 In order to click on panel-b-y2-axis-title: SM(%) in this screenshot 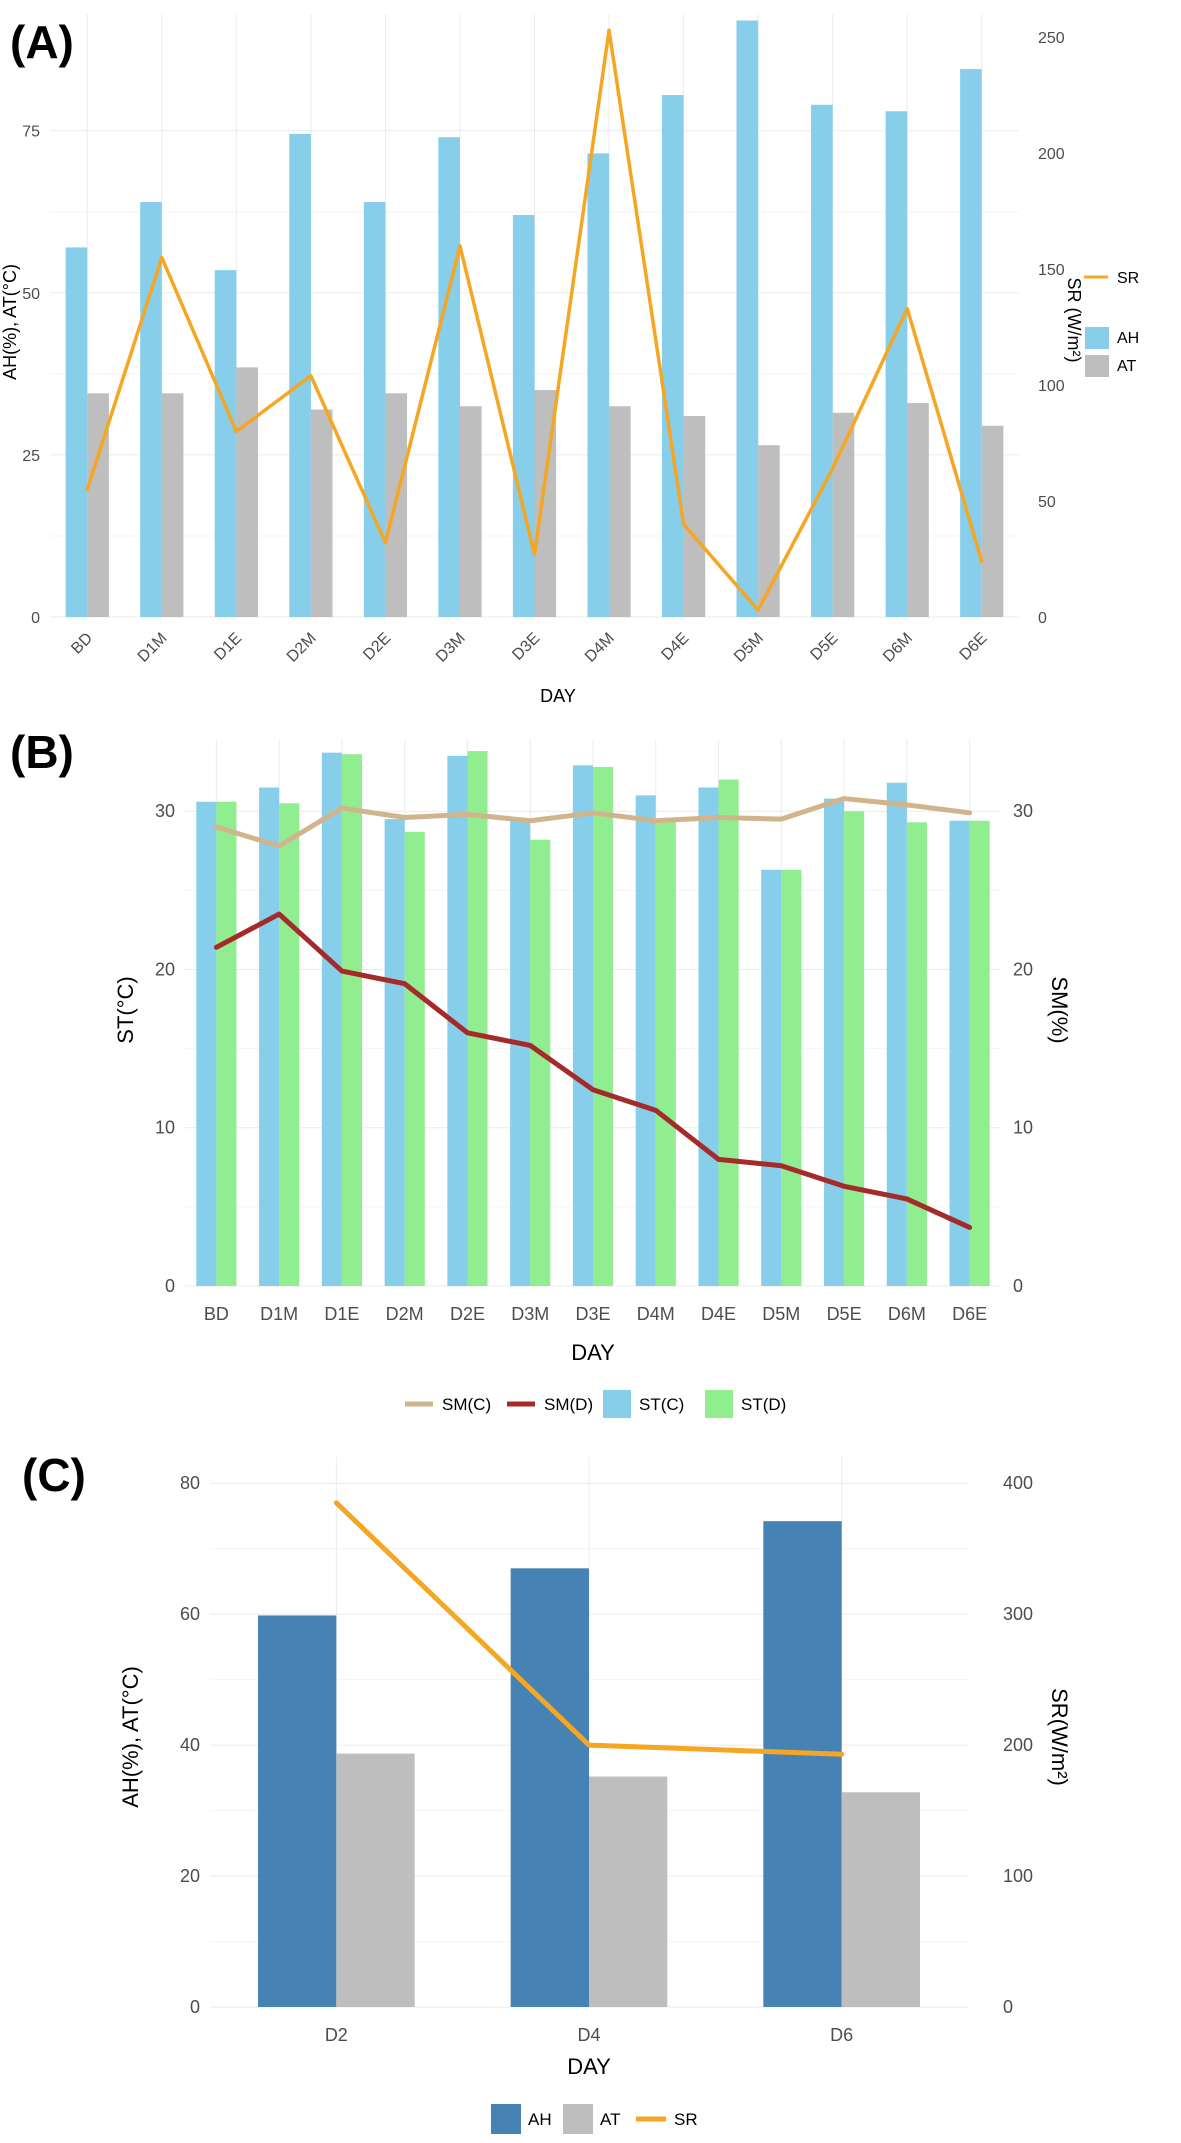, I will do `click(1059, 1009)`.